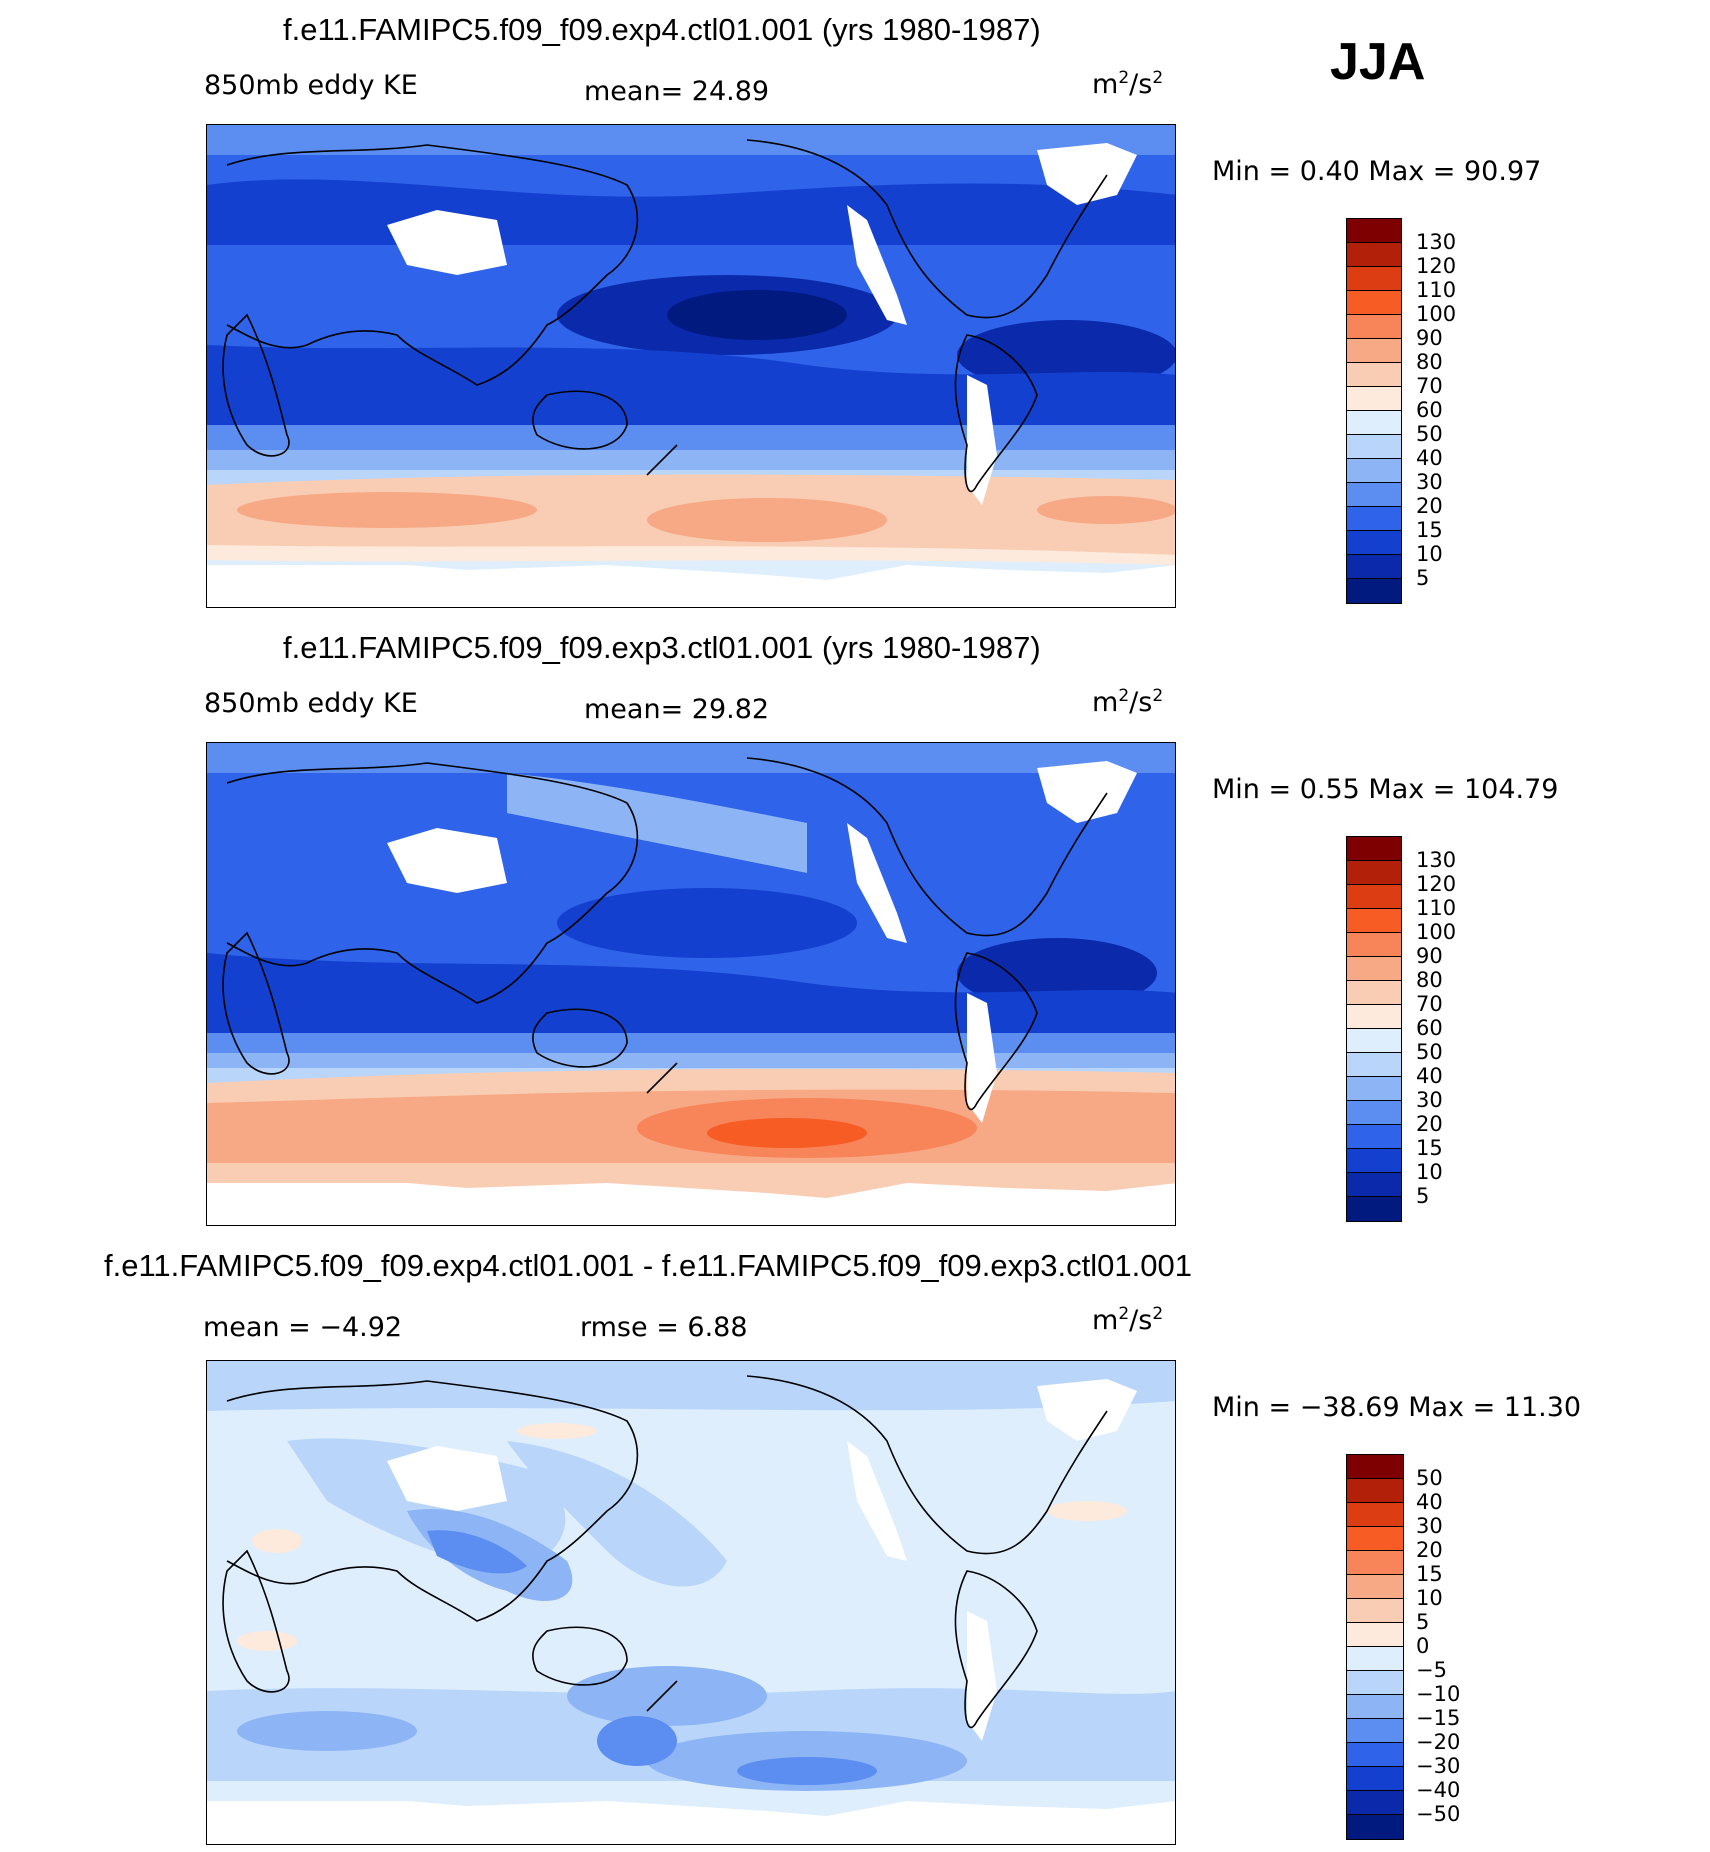 The height and width of the screenshot is (1852, 1710). What do you see at coordinates (1377, 171) in the screenshot?
I see `panel1-minmax: Min = 0.40 Max = 90.97` at bounding box center [1377, 171].